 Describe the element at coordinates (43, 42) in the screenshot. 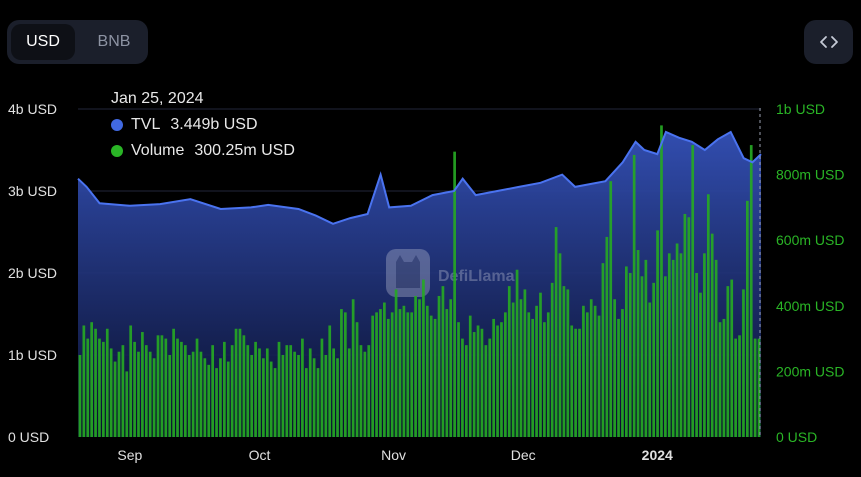

I see `currency-option-usd: USD` at that location.